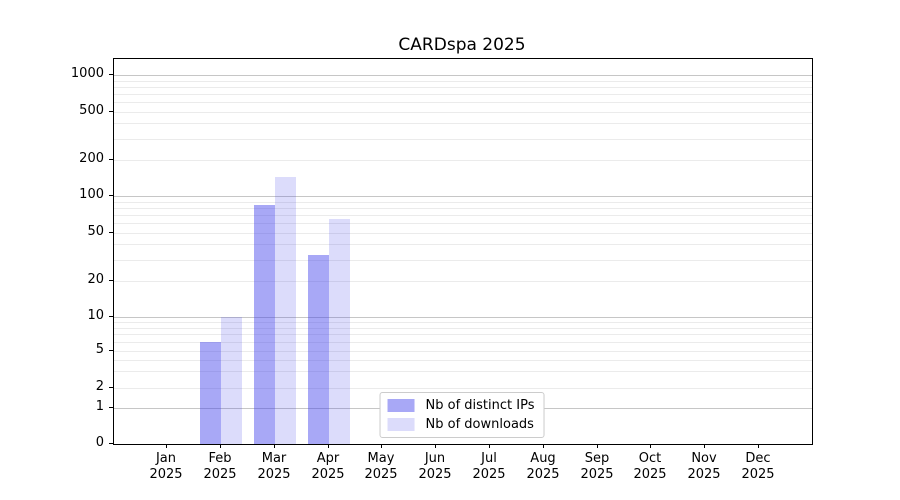 The image size is (900, 500). I want to click on bar-mar-nb-of-downloads, so click(285, 310).